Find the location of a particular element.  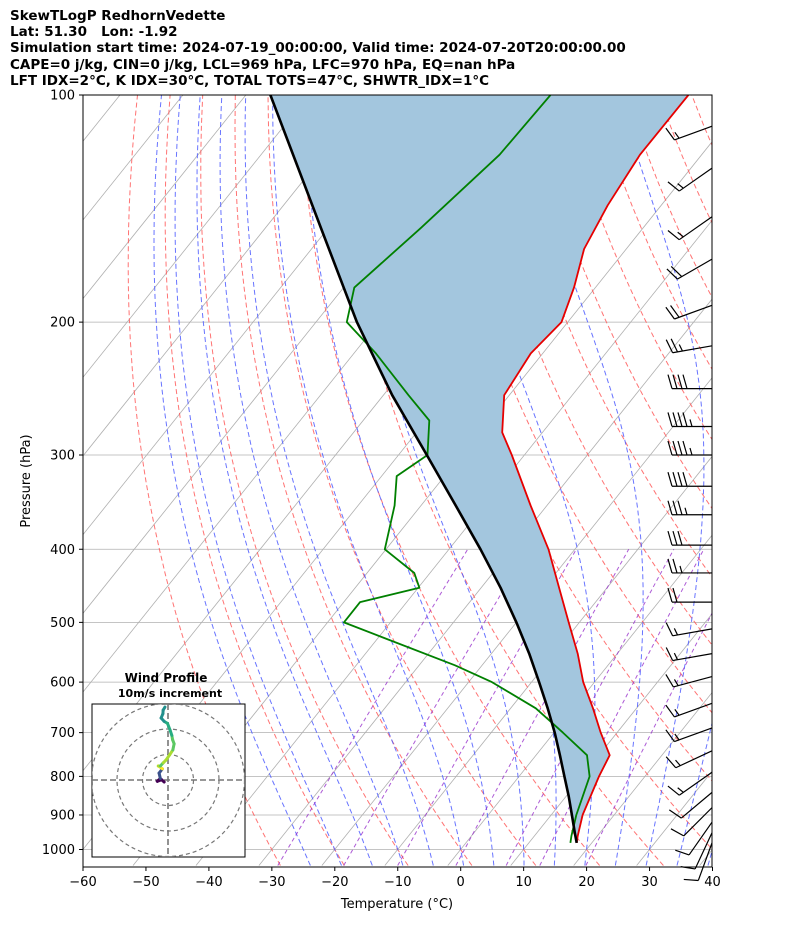

x-tick-label: −40 is located at coordinates (208, 882).